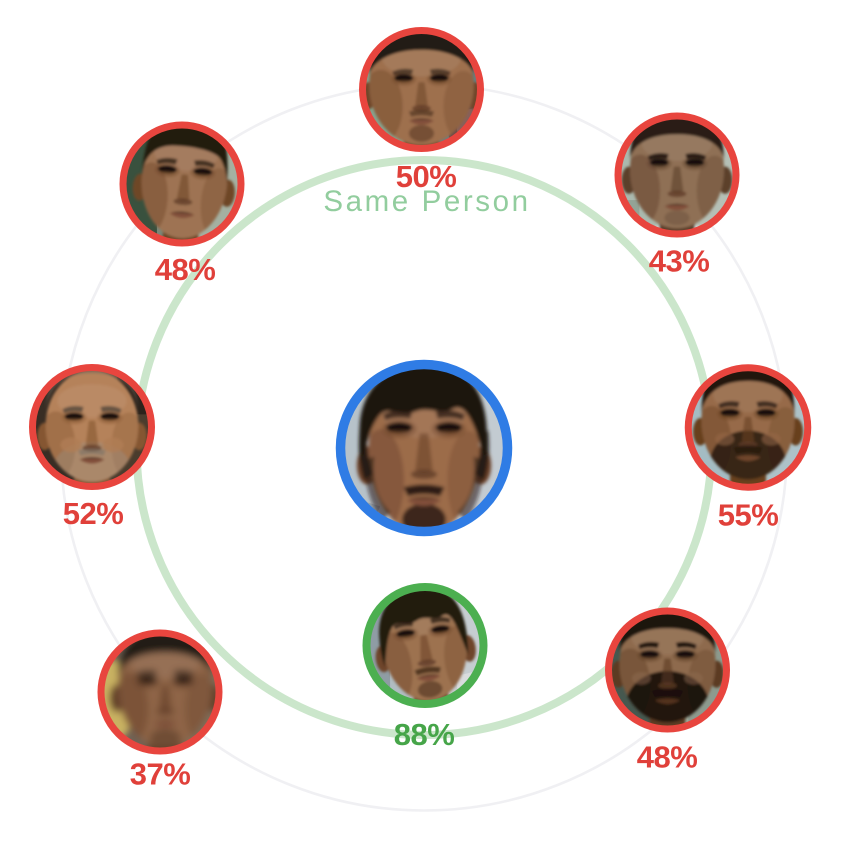 The image size is (847, 847). Describe the element at coordinates (748, 514) in the screenshot. I see `svg-text: 55%` at that location.